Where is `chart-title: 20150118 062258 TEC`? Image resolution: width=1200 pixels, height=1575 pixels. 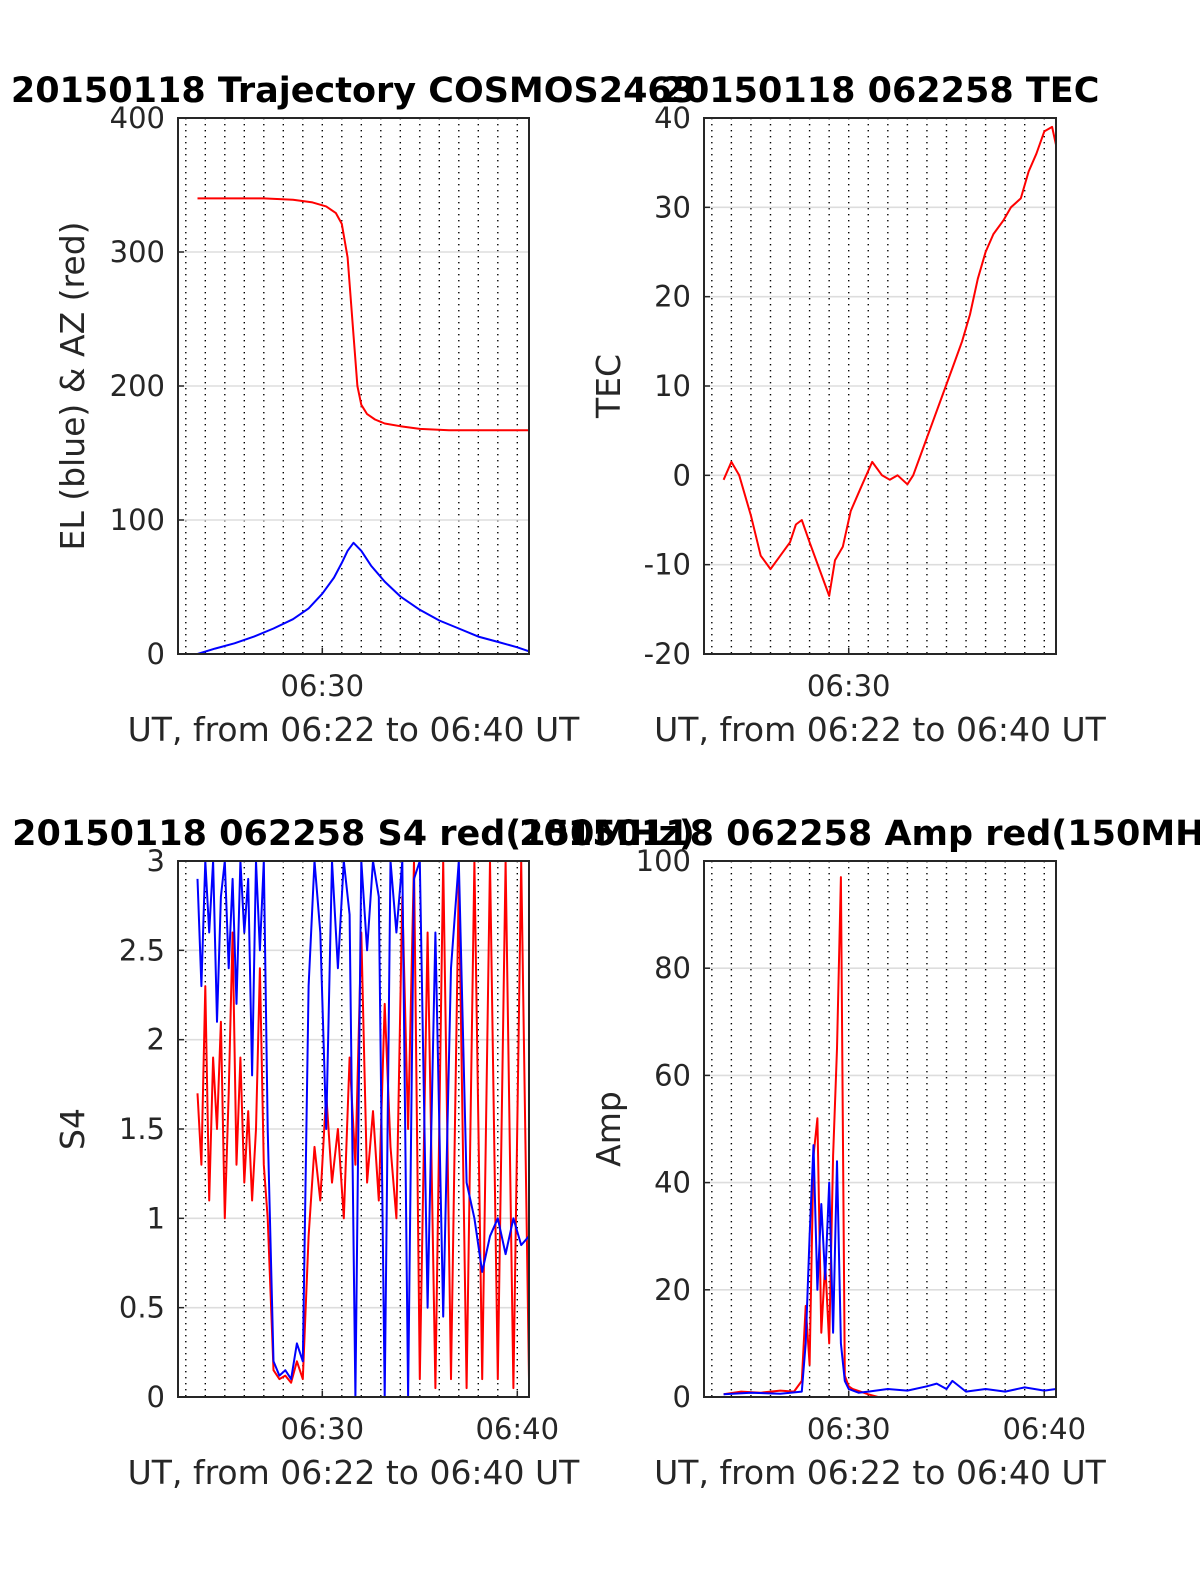 chart-title: 20150118 062258 TEC is located at coordinates (880, 91).